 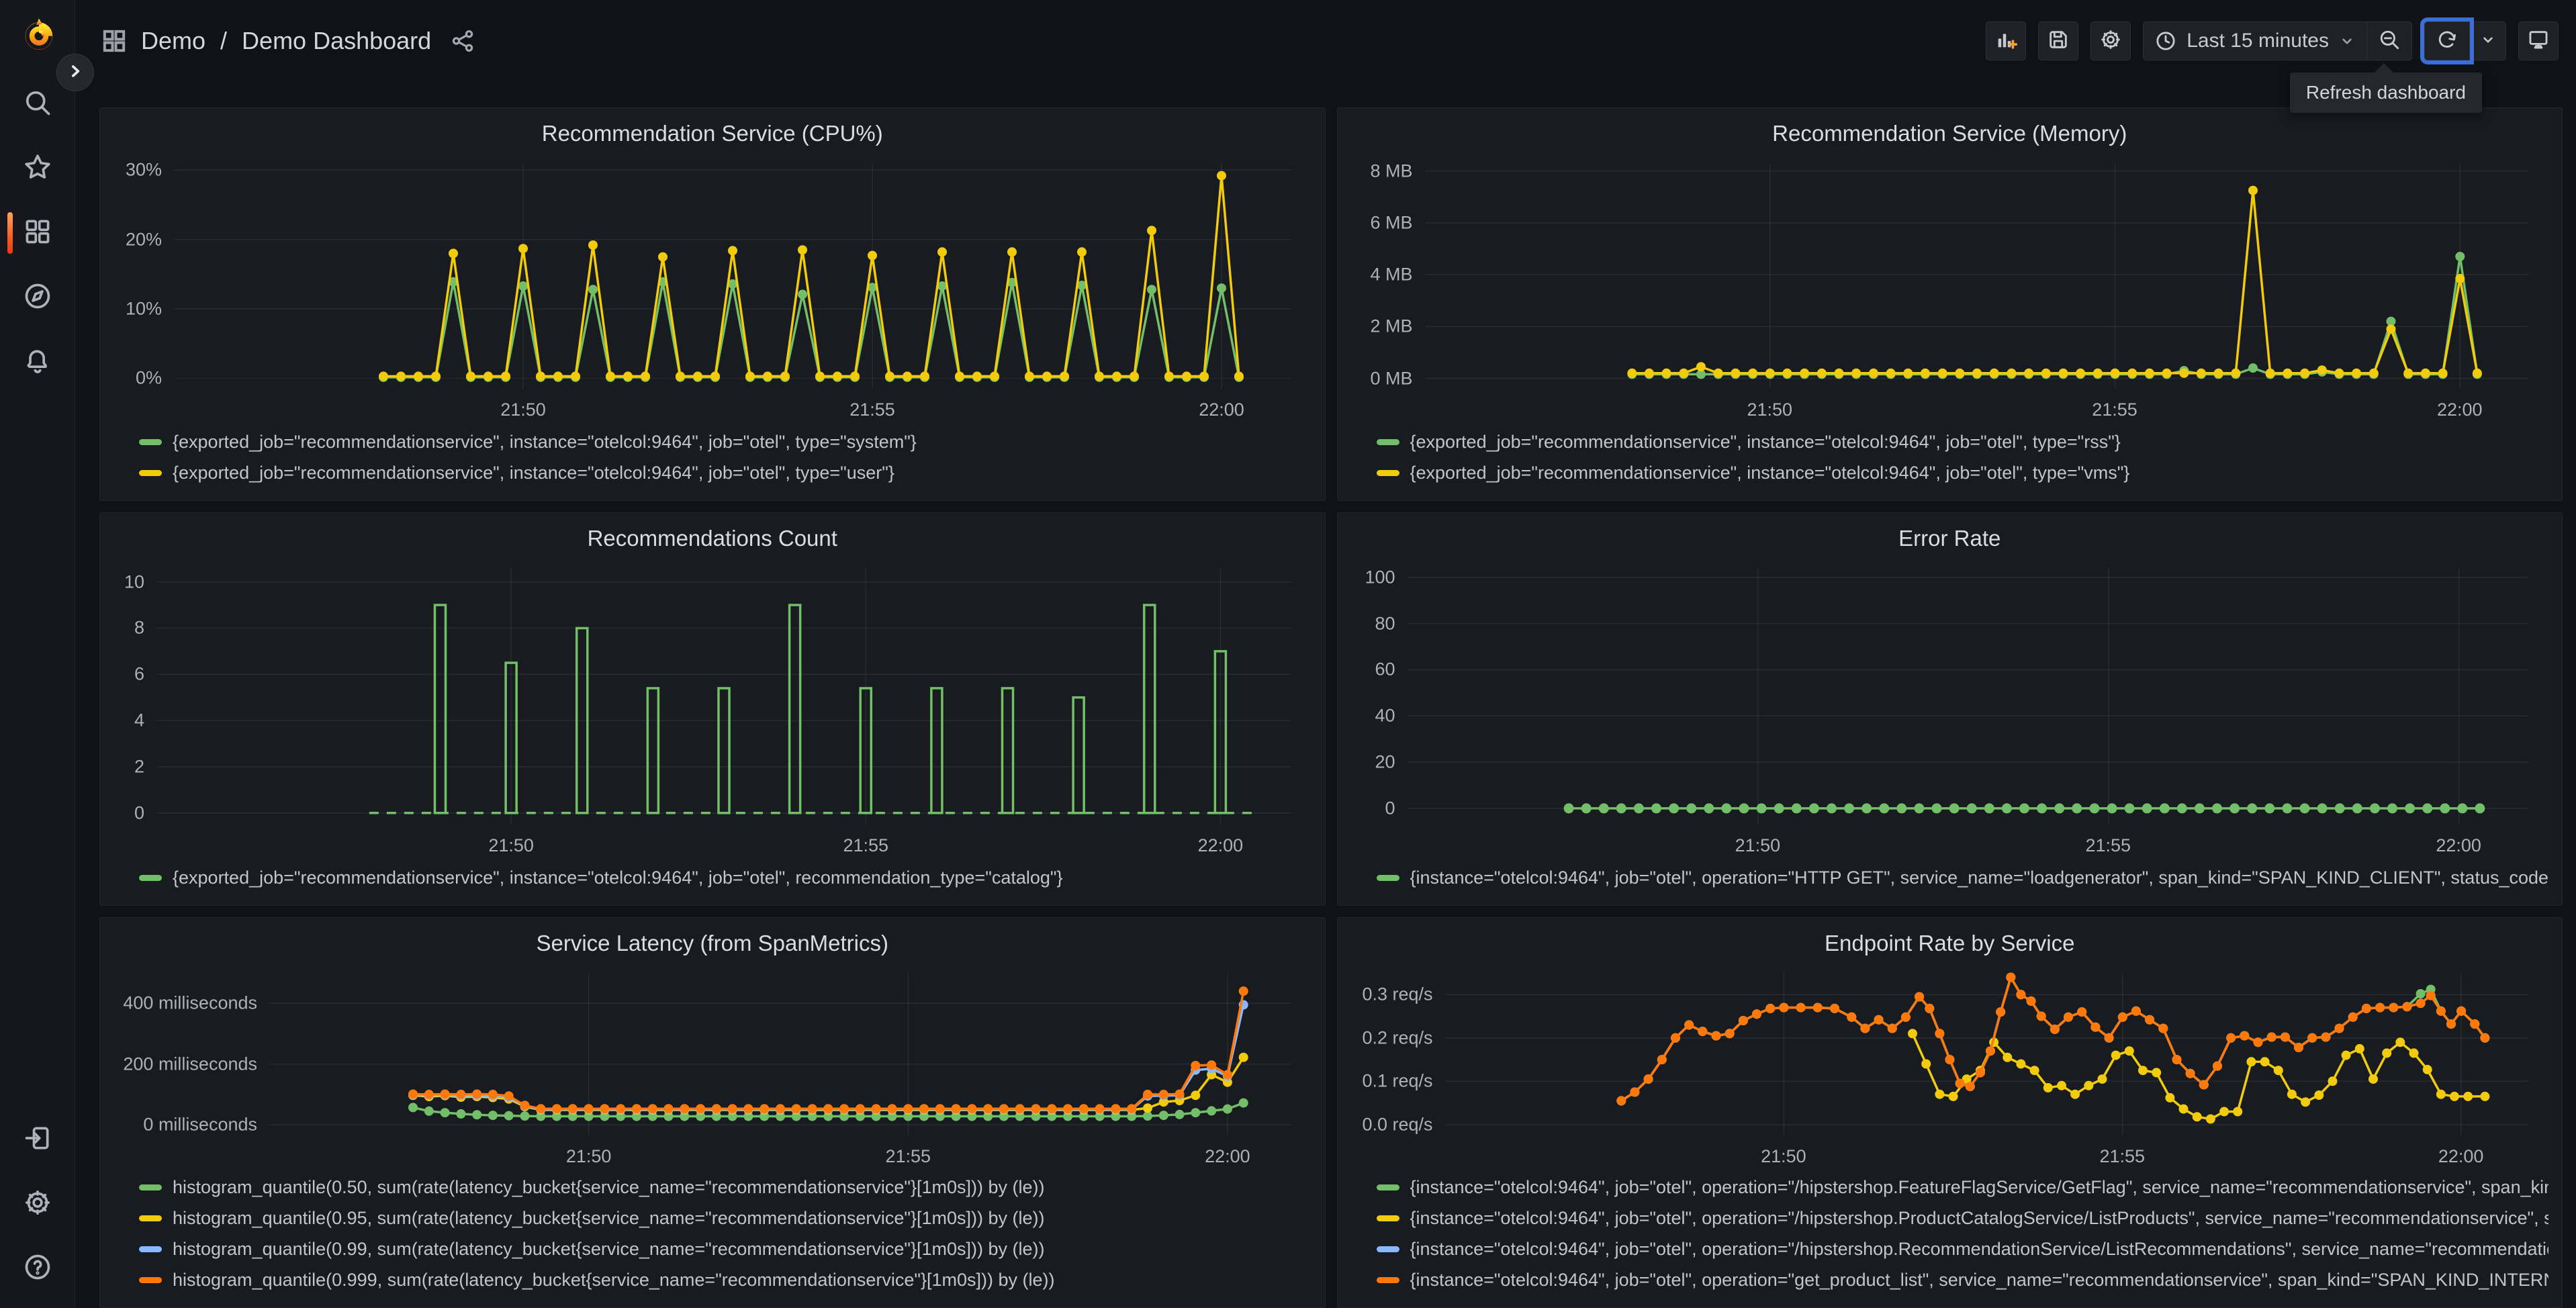 I want to click on sidebar-item-help, so click(x=37, y=1269).